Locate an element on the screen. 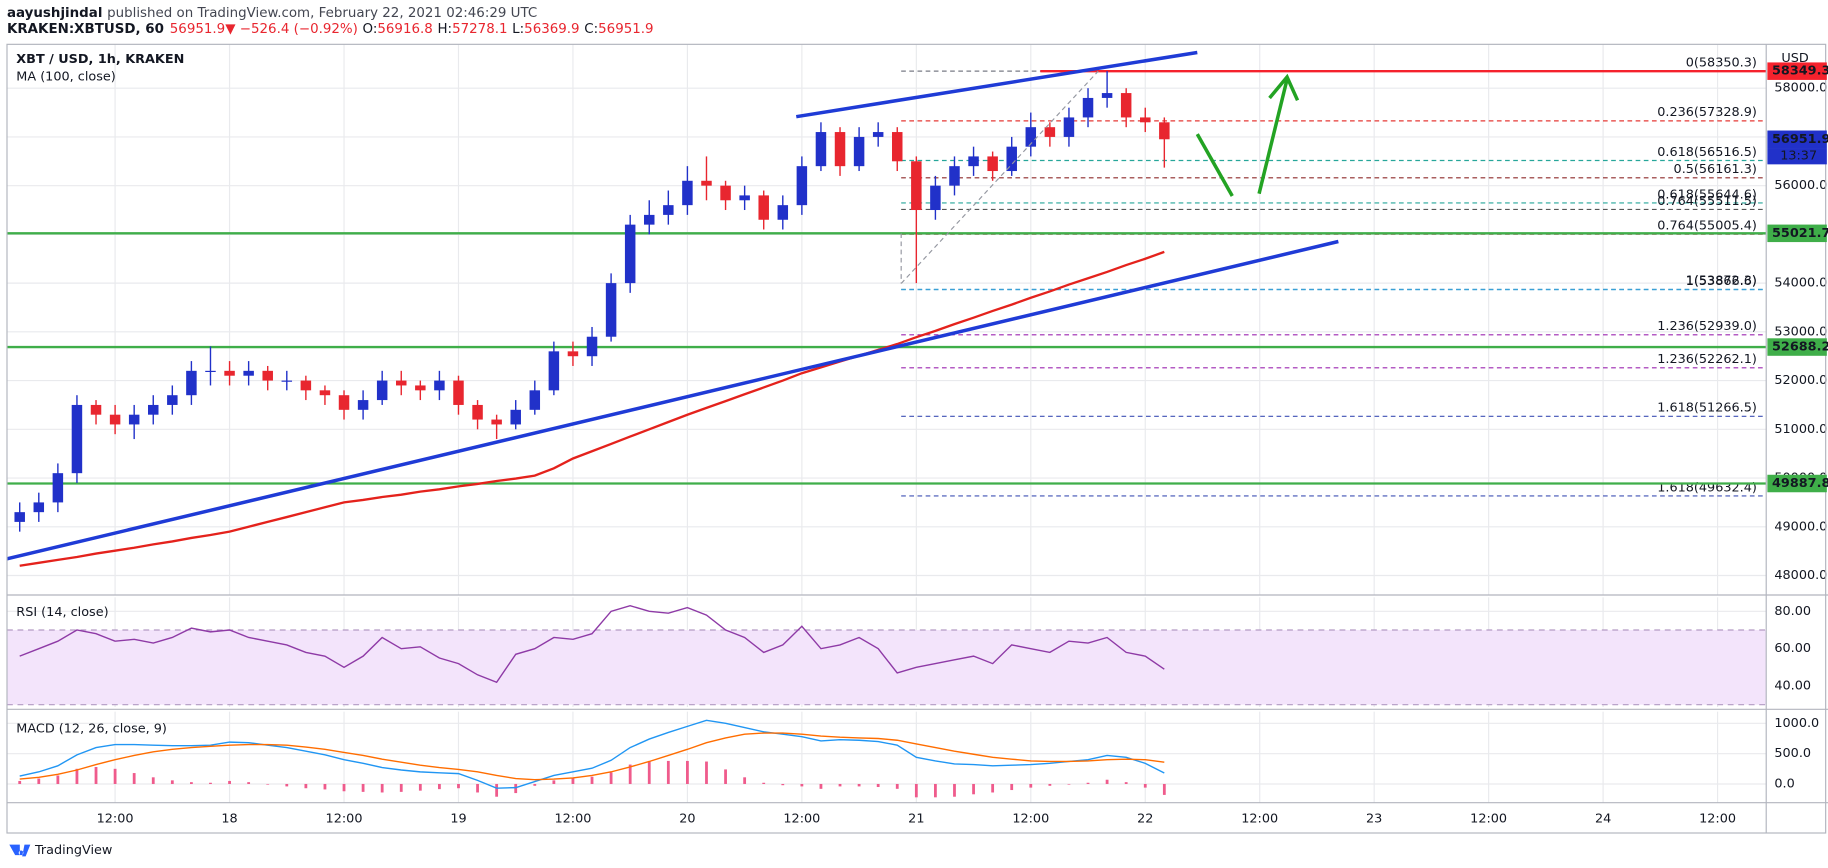 Image resolution: width=1828 pixels, height=868 pixels. fib-label: 0(58350.3) is located at coordinates (1721, 62).